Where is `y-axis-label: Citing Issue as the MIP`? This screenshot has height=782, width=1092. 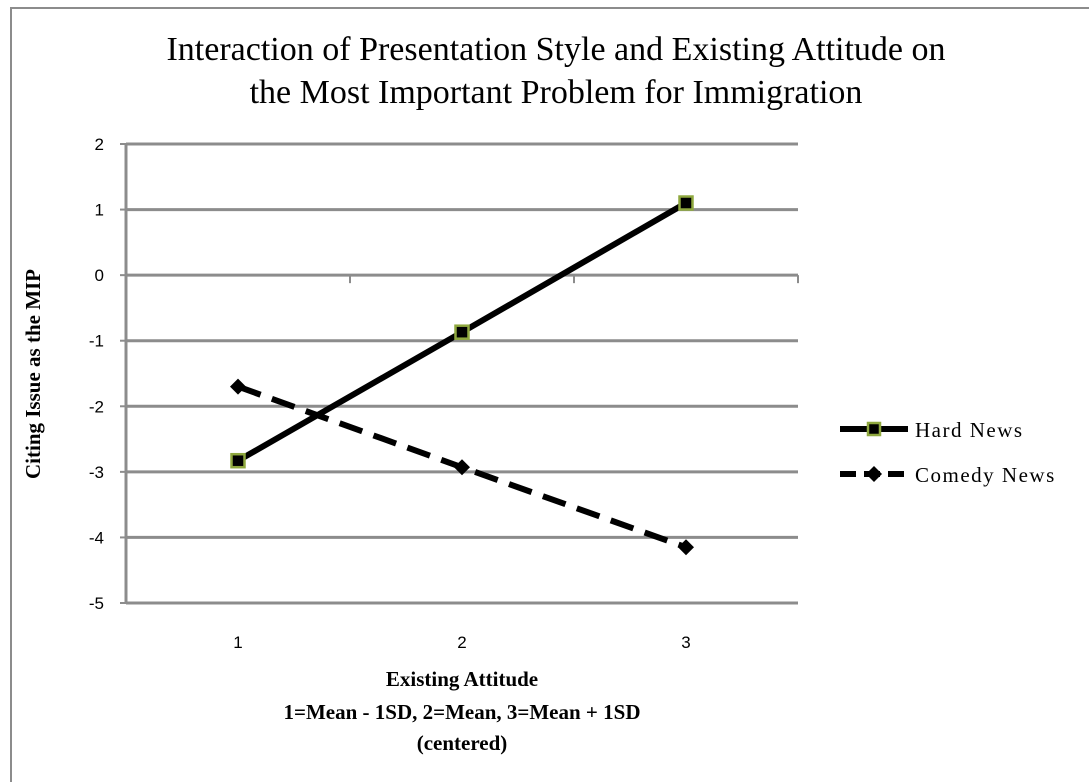
y-axis-label: Citing Issue as the MIP is located at coordinates (33, 374).